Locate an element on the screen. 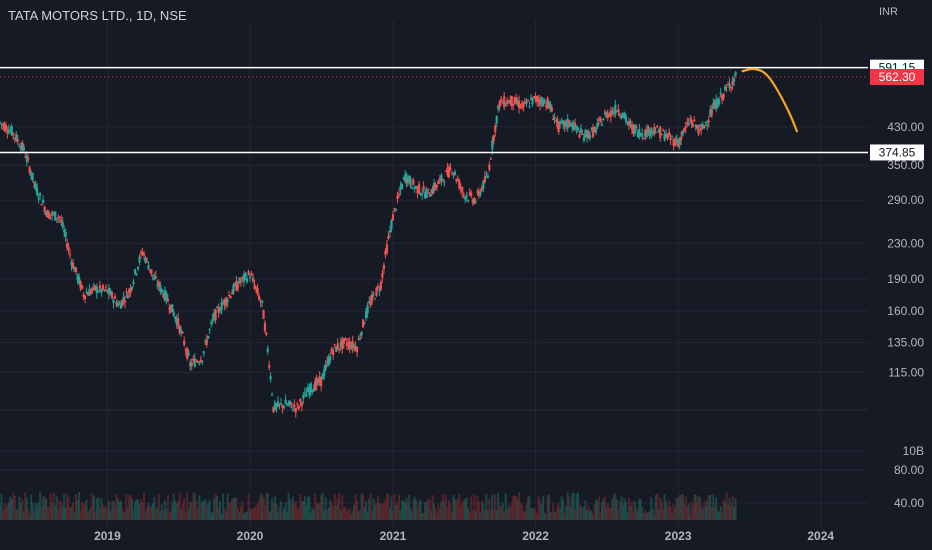 The image size is (932, 550). y-tick-label: 135.00 is located at coordinates (905, 343).